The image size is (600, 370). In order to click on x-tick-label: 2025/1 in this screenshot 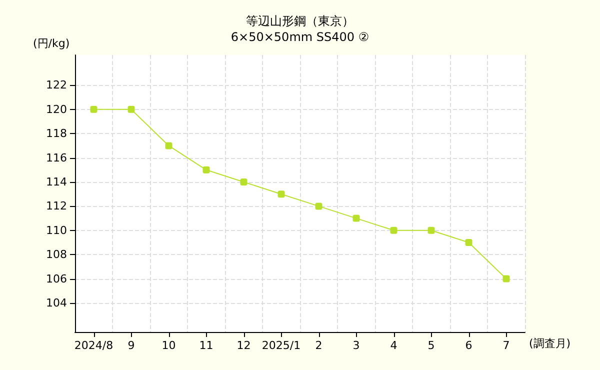, I will do `click(281, 345)`.